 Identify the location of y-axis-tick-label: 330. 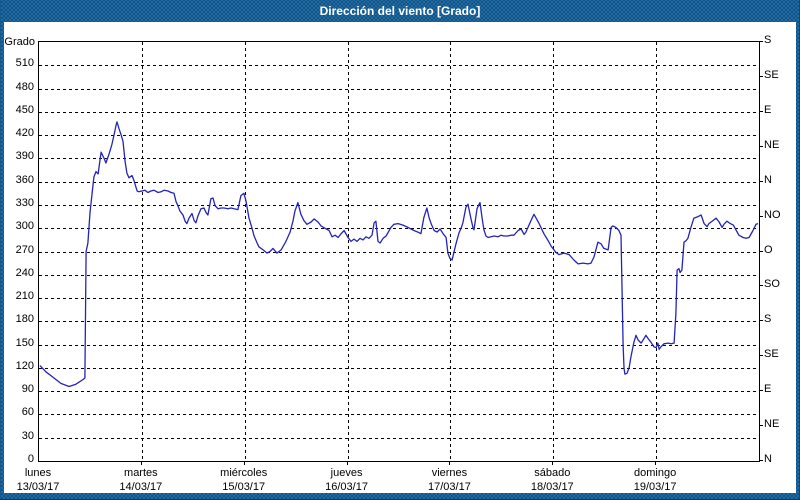
(24, 202).